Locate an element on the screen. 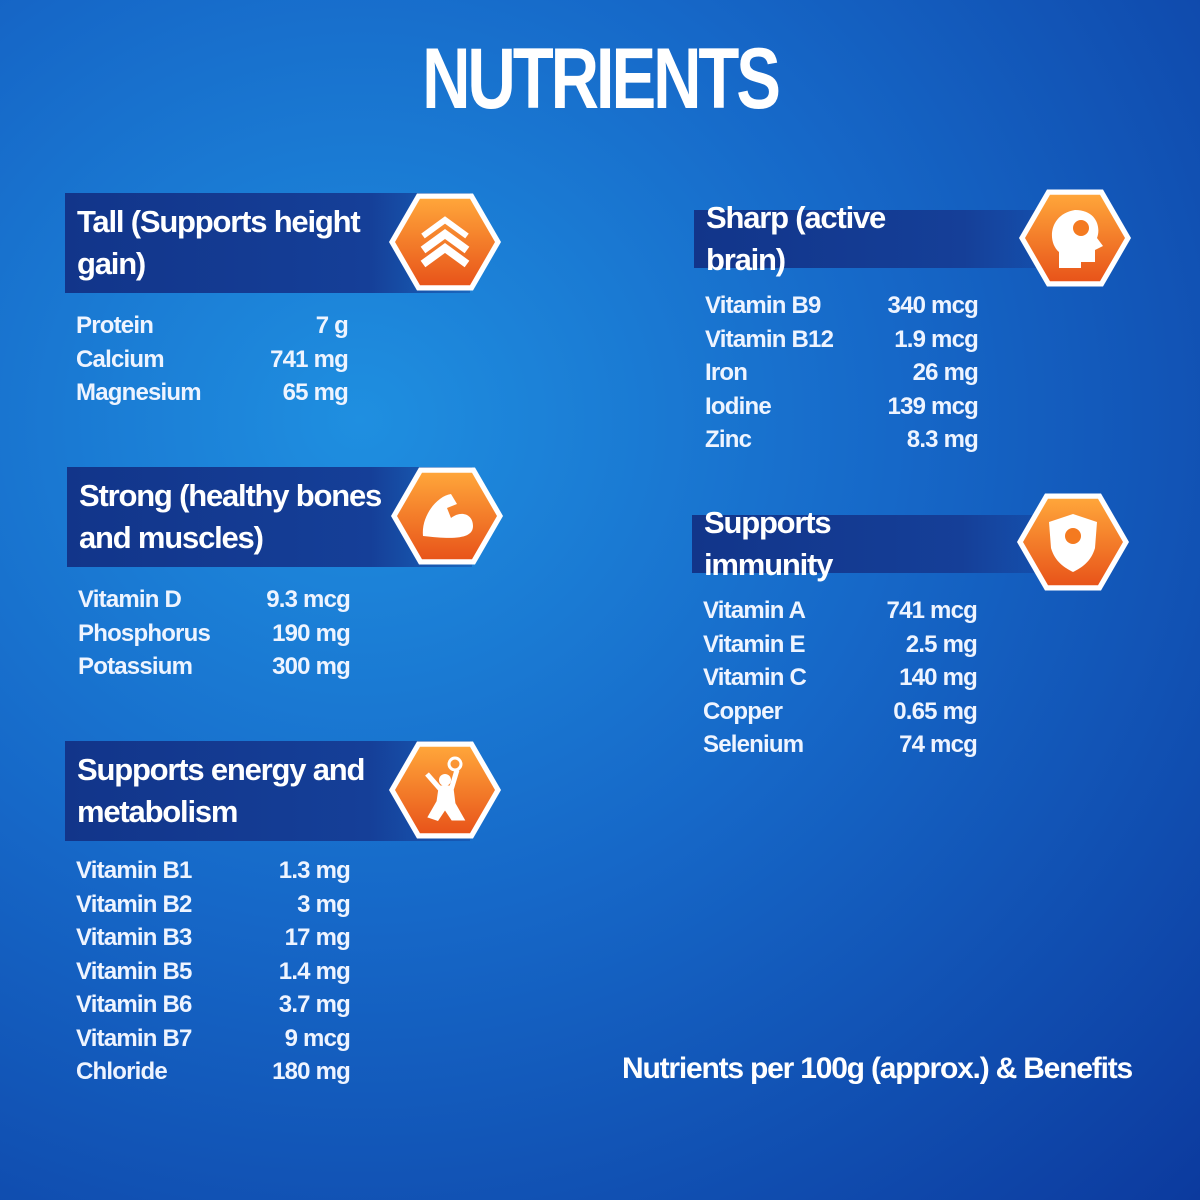  nutrient-name: Calcium is located at coordinates (120, 359).